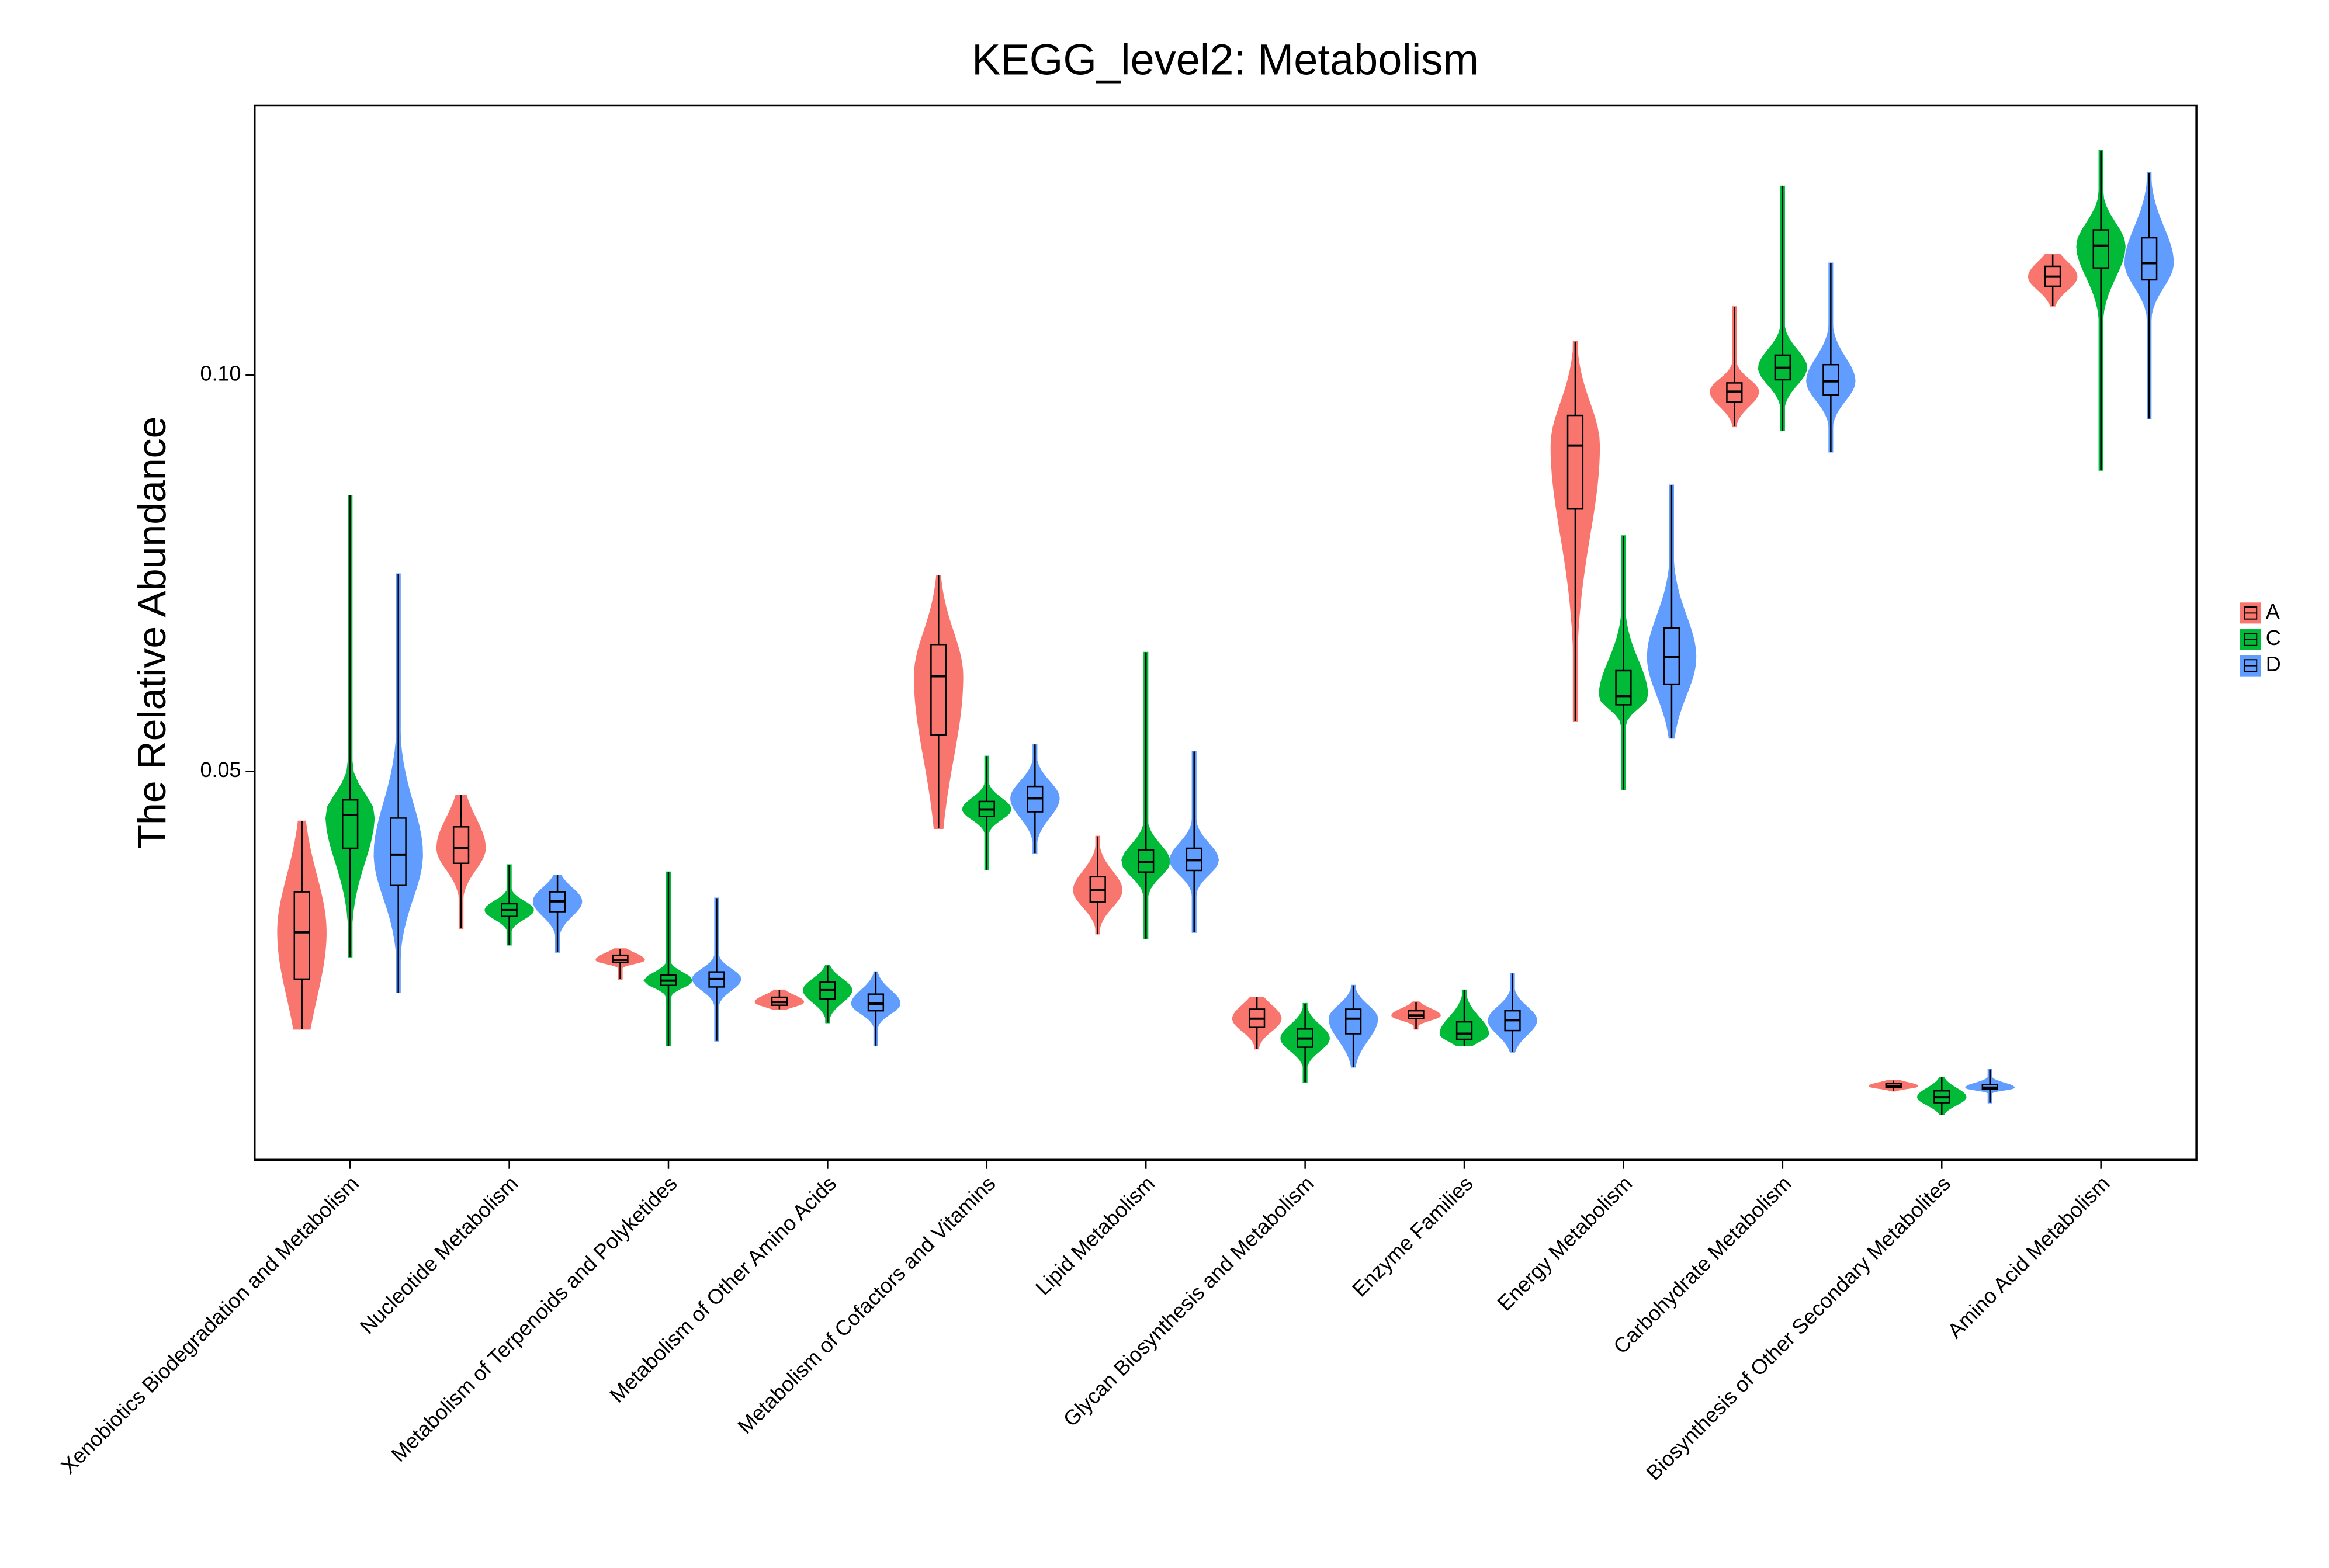 This screenshot has width=2329, height=1568. I want to click on x-tick-label: Metabolism of Cofactors and Vitamins, so click(866, 1304).